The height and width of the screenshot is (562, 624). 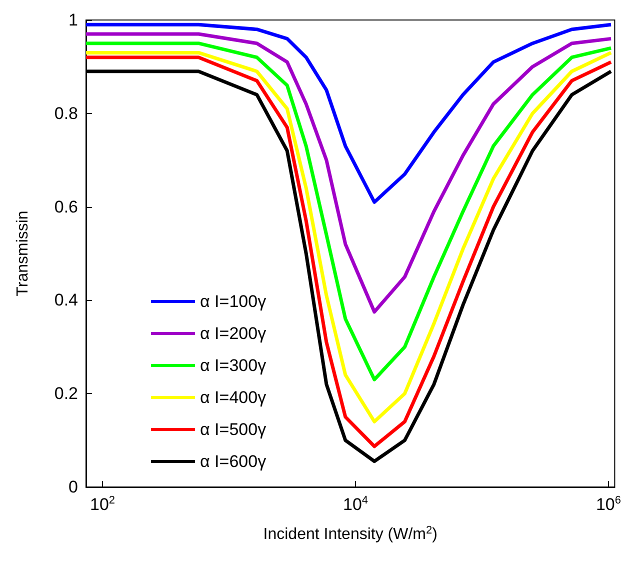 I want to click on y-axis-title: Transmissin, so click(x=23, y=253).